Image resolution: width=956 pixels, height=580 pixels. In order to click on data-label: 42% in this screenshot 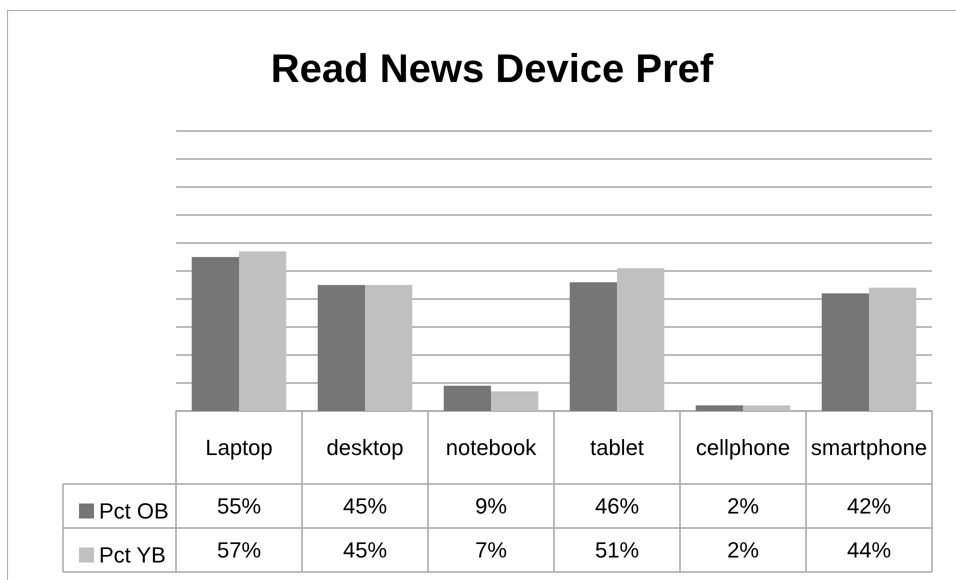, I will do `click(869, 506)`.